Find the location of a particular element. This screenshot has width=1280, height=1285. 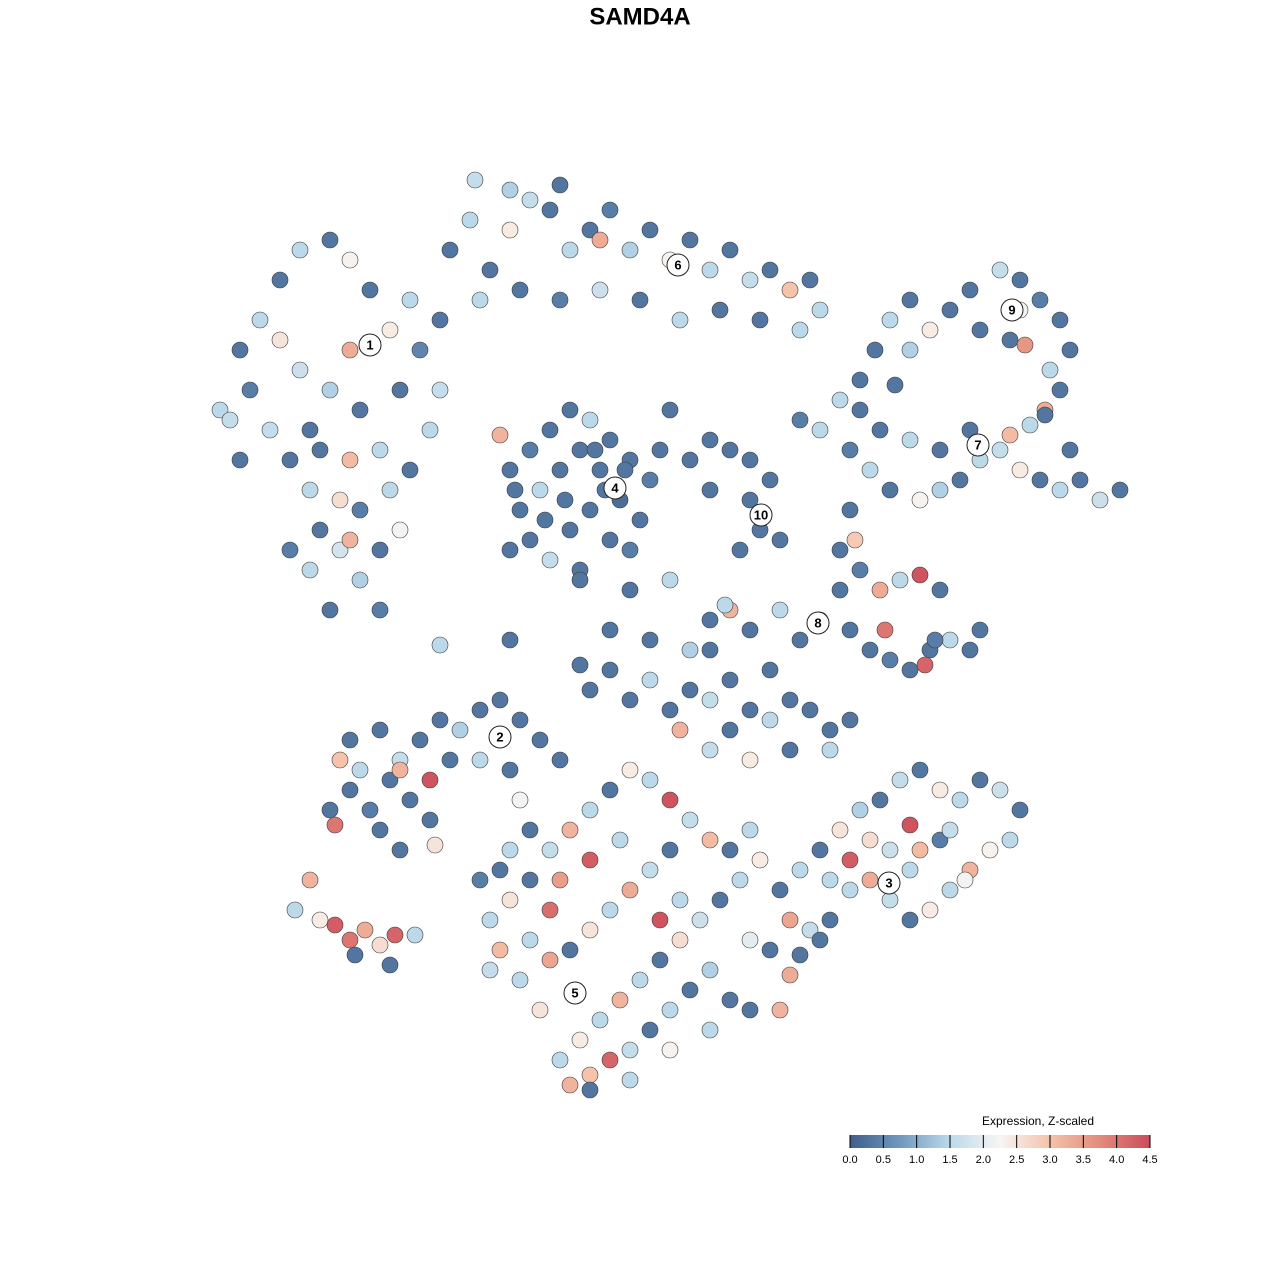

colorbar-tick-label: 1.0 is located at coordinates (916, 1160).